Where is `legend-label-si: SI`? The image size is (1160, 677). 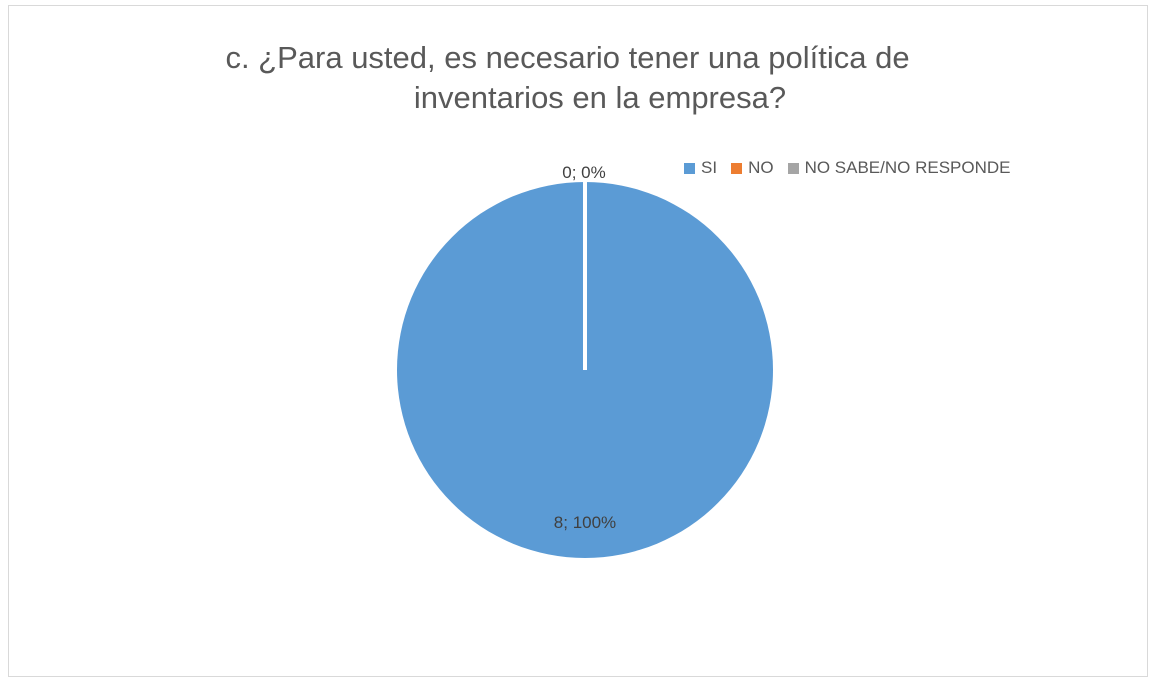
legend-label-si: SI is located at coordinates (709, 167).